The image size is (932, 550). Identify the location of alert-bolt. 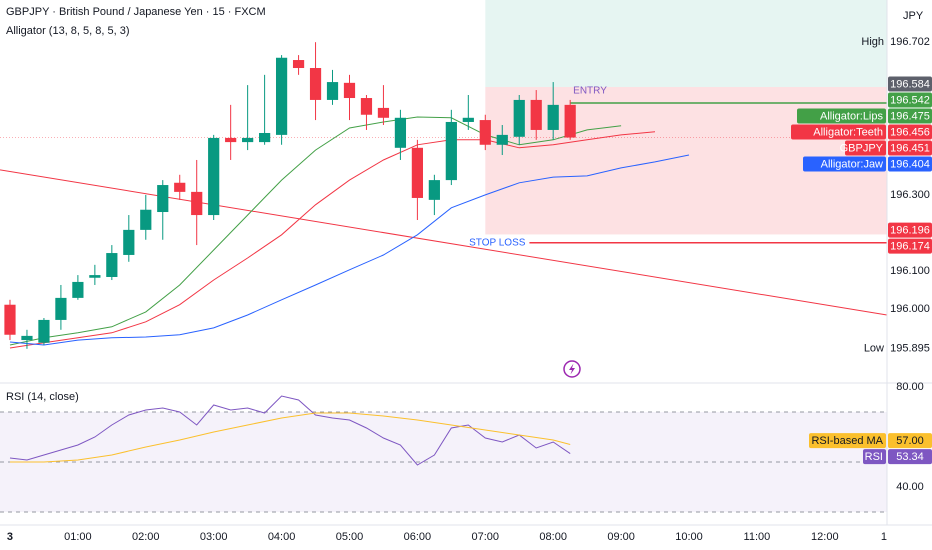
(572, 369).